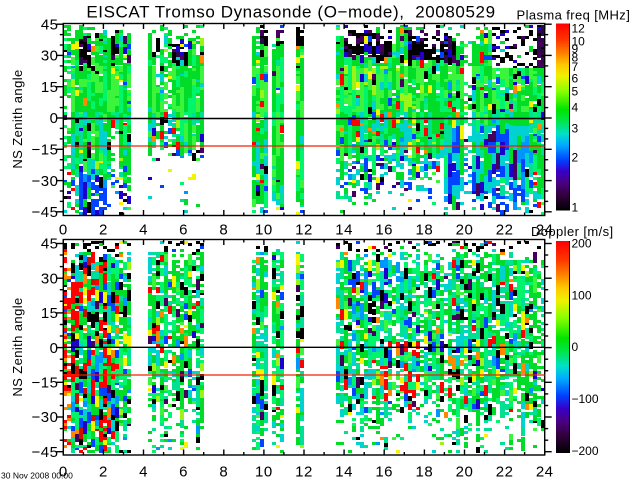  I want to click on svg-text: 7, so click(575, 67).